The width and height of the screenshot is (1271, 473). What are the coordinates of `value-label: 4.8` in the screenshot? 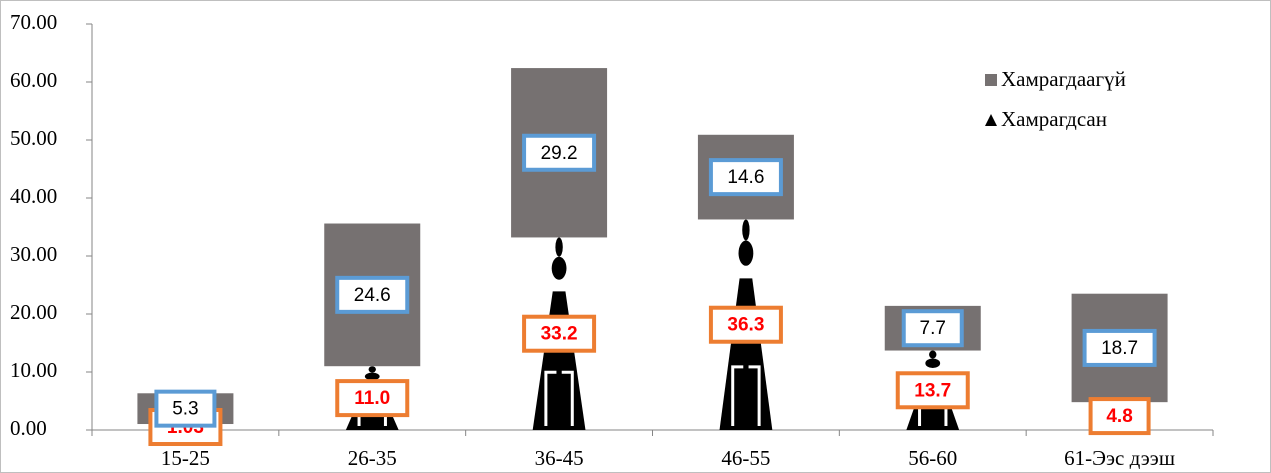 It's located at (1119, 416).